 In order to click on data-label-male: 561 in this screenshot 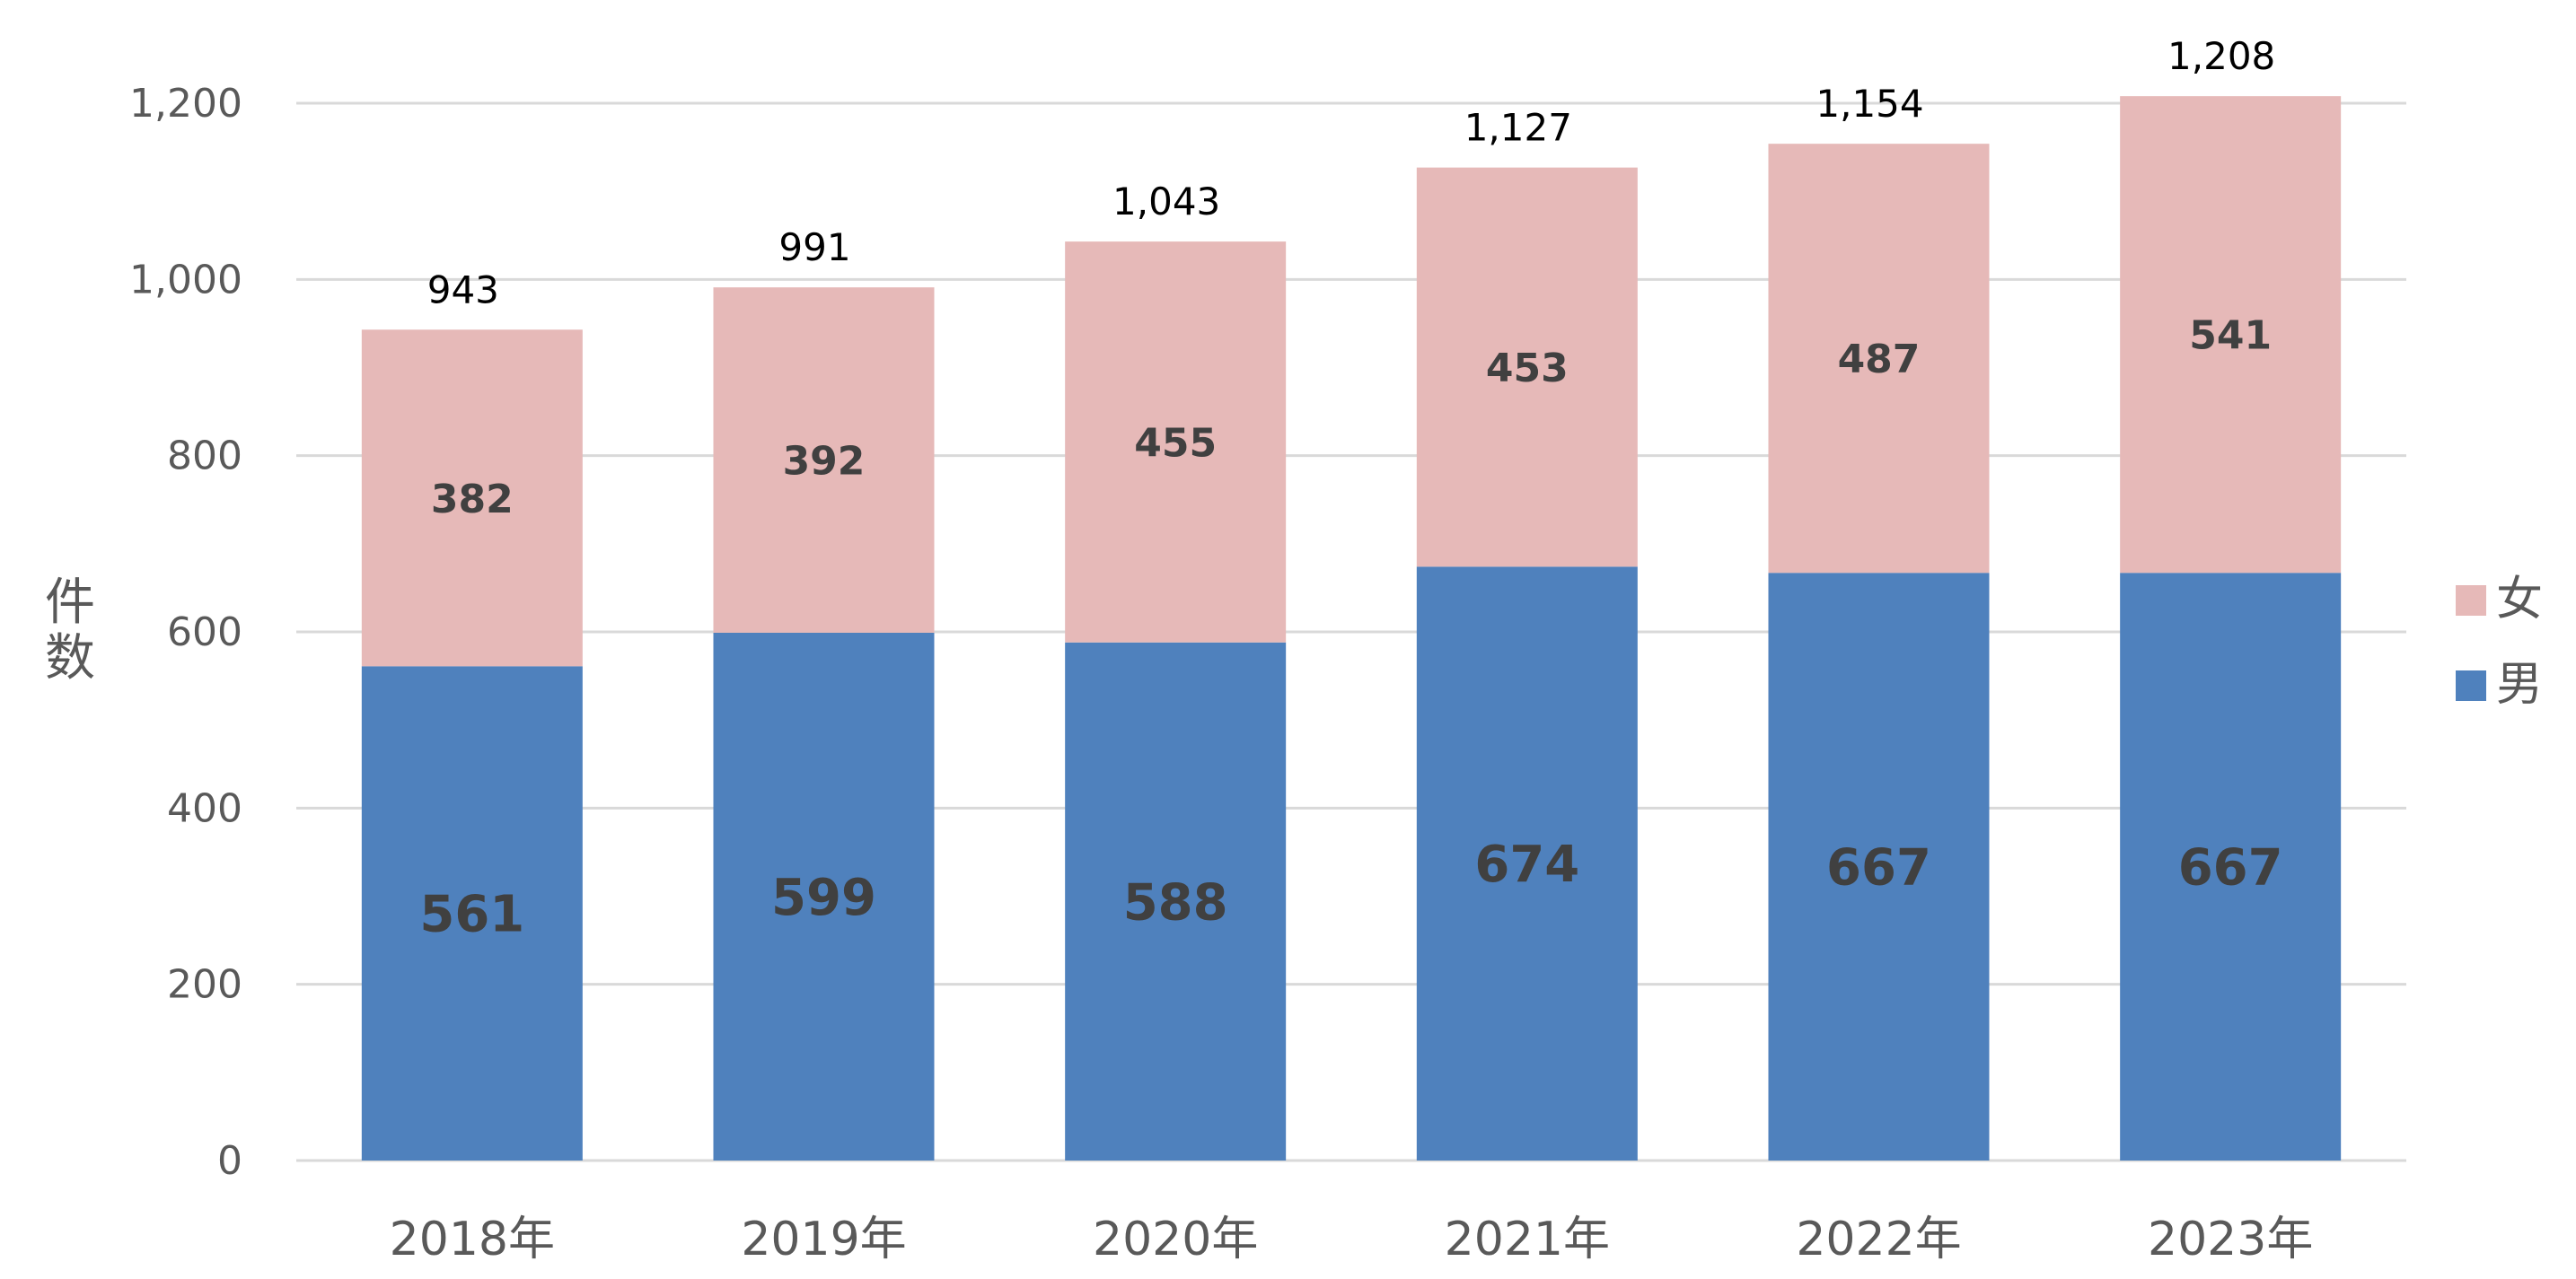, I will do `click(471, 915)`.